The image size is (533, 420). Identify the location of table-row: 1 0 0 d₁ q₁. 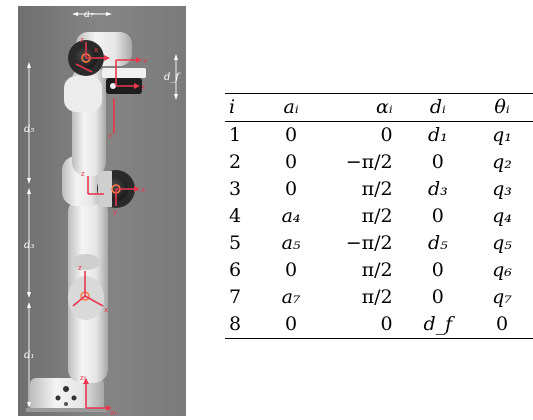
(379, 136).